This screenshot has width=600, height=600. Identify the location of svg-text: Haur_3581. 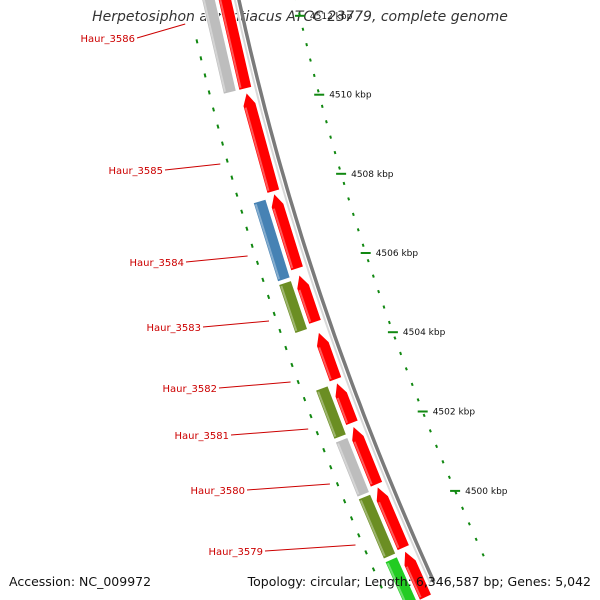
(201, 436).